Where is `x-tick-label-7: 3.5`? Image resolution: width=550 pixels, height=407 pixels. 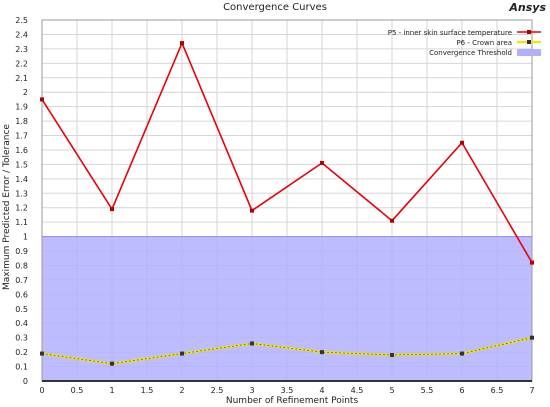 x-tick-label-7: 3.5 is located at coordinates (287, 390).